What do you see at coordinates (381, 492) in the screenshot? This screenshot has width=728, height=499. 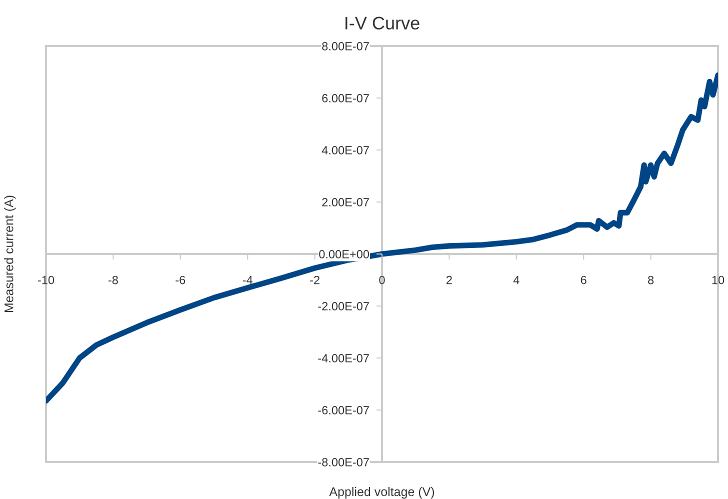 I see `x-axis-title: Applied voltage (V)` at bounding box center [381, 492].